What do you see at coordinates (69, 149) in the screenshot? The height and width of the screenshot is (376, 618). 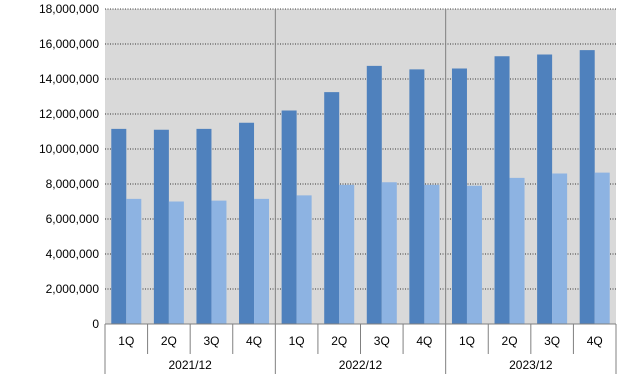 I see `y-tick-label: 10,000,000` at bounding box center [69, 149].